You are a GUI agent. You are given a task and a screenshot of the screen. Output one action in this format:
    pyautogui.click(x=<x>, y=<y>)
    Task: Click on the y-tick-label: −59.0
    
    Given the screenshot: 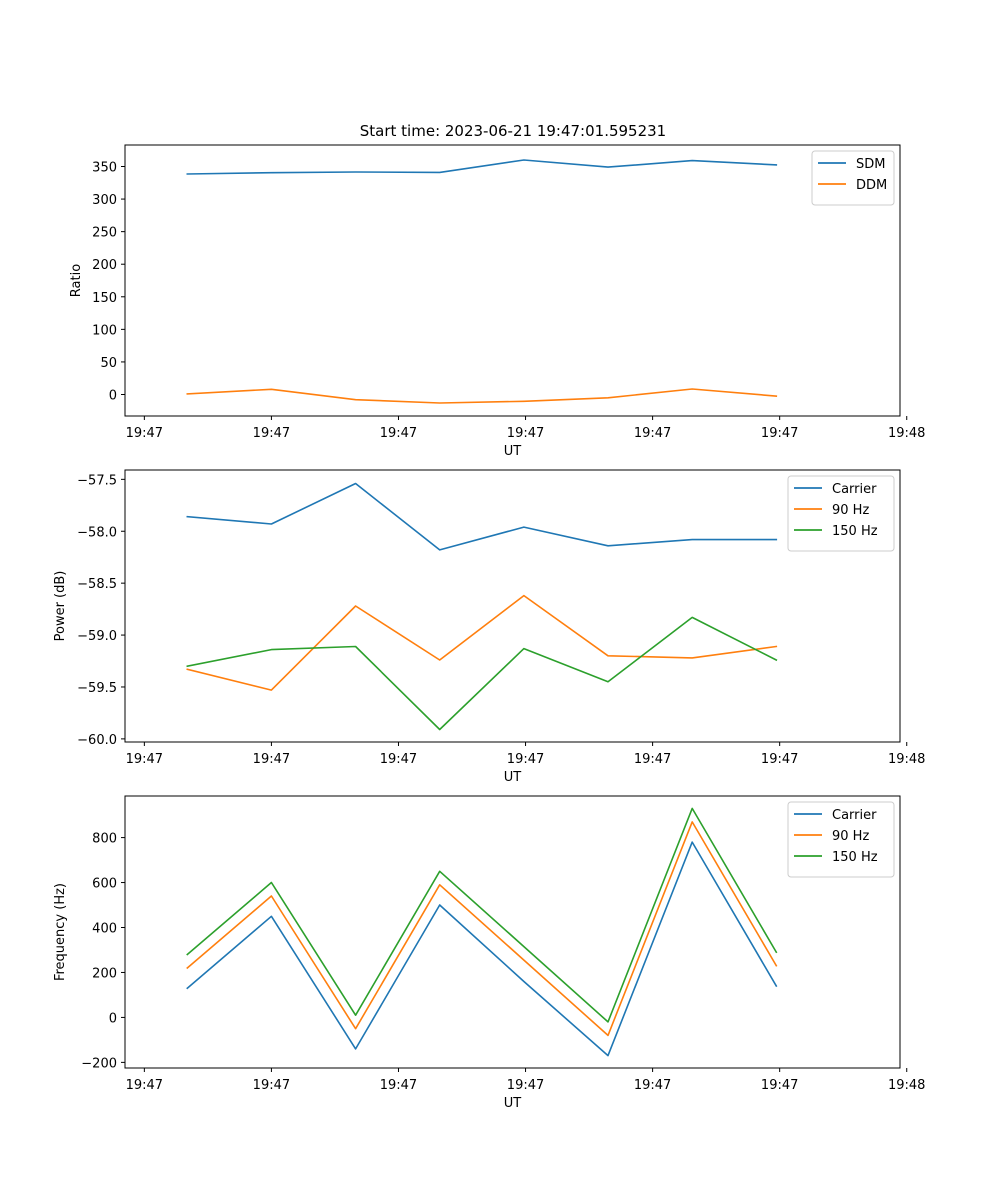 What is the action you would take?
    pyautogui.click(x=97, y=636)
    